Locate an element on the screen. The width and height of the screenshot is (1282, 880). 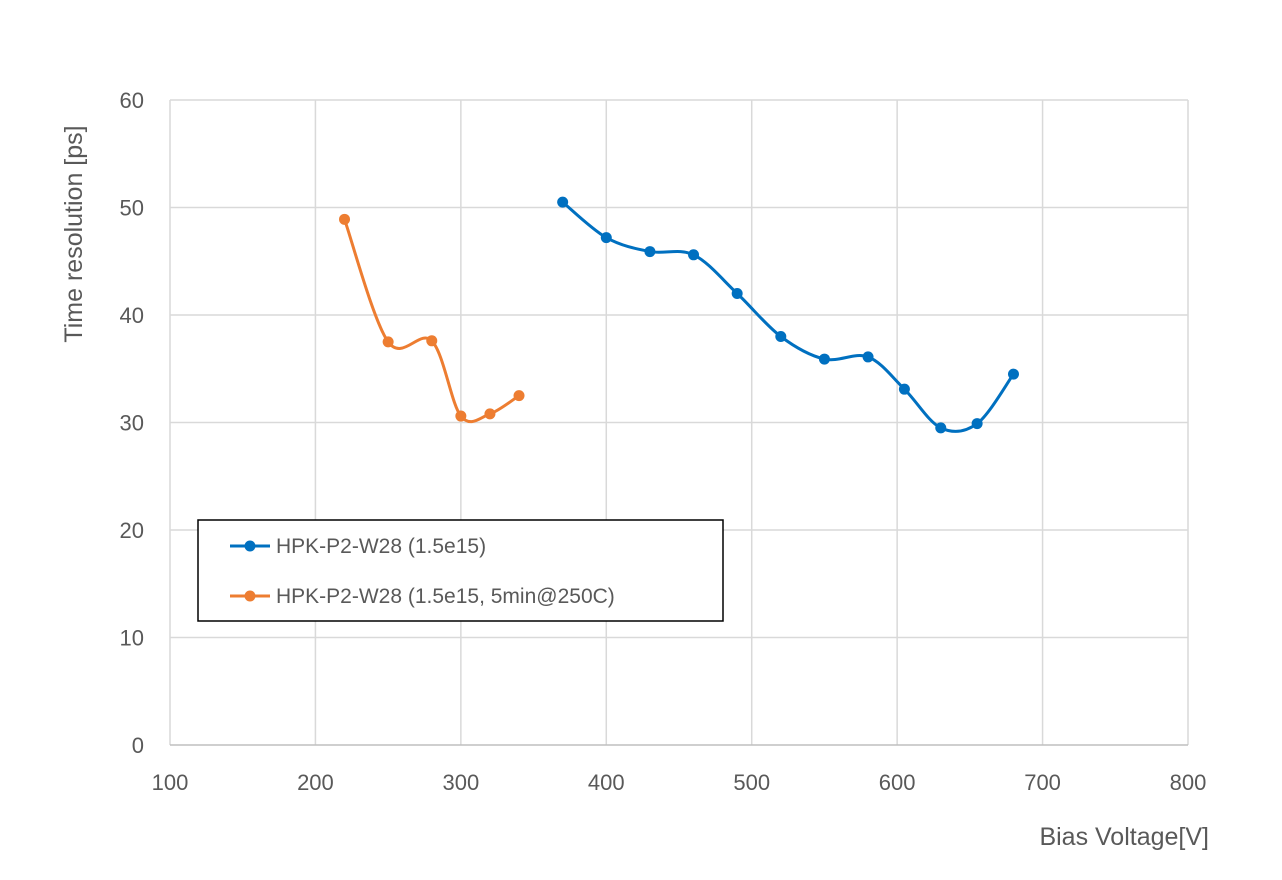
x-tick-label: 400 is located at coordinates (606, 782).